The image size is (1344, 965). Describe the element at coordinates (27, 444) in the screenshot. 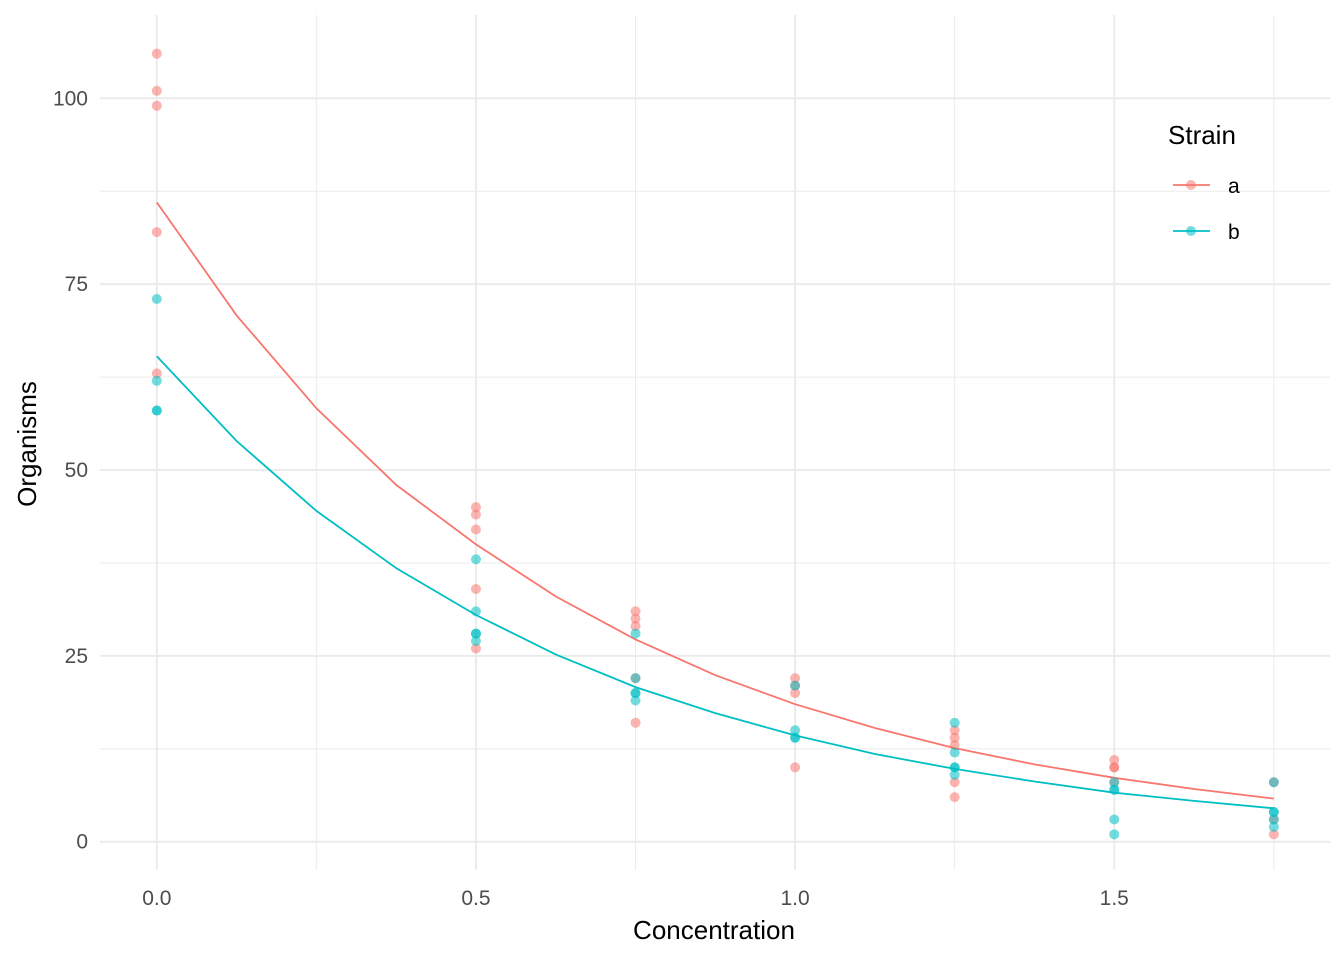

I see `y-axis-label: Organisms` at that location.